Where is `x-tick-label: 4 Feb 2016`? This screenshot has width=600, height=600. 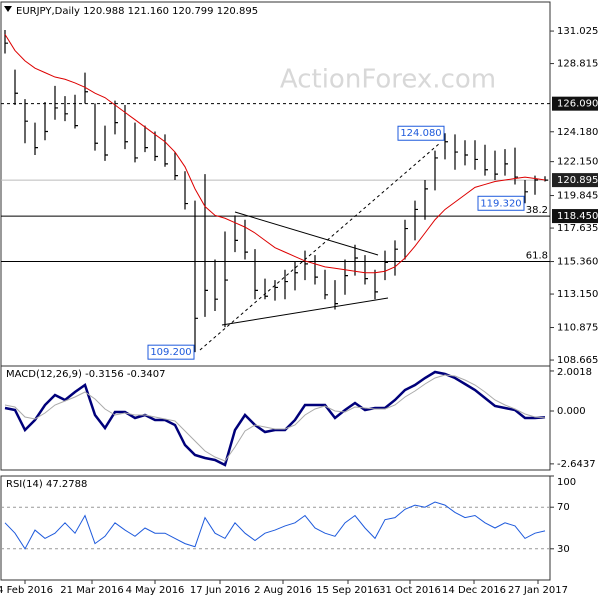
x-tick-label: 4 Feb 2016 is located at coordinates (26, 590).